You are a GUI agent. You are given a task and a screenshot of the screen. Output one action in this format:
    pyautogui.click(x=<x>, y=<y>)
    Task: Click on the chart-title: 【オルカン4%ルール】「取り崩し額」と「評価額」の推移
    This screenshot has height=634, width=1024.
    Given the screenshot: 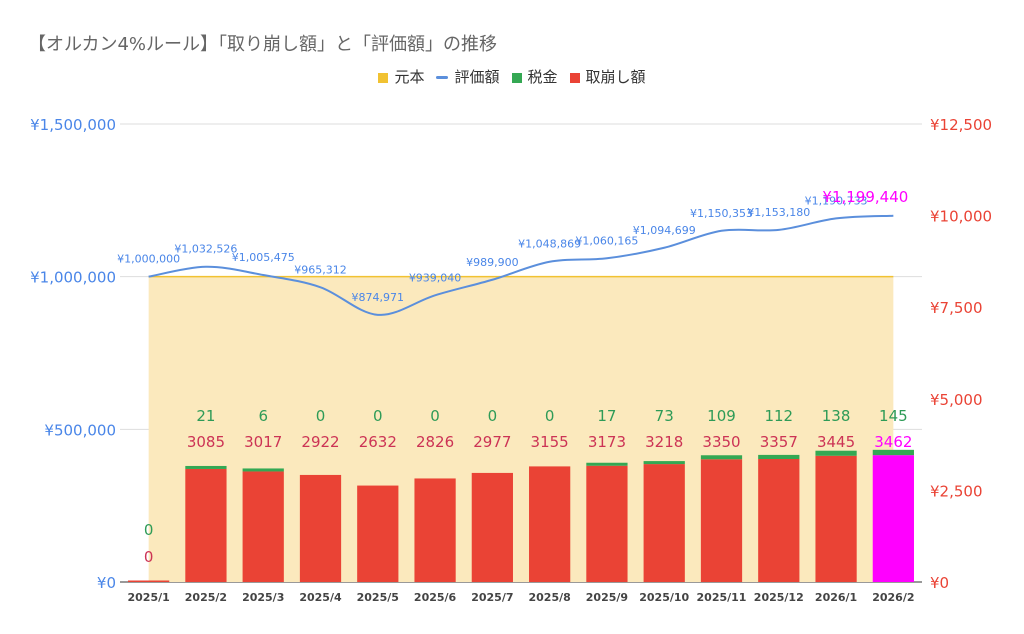 What is the action you would take?
    pyautogui.click(x=263, y=44)
    